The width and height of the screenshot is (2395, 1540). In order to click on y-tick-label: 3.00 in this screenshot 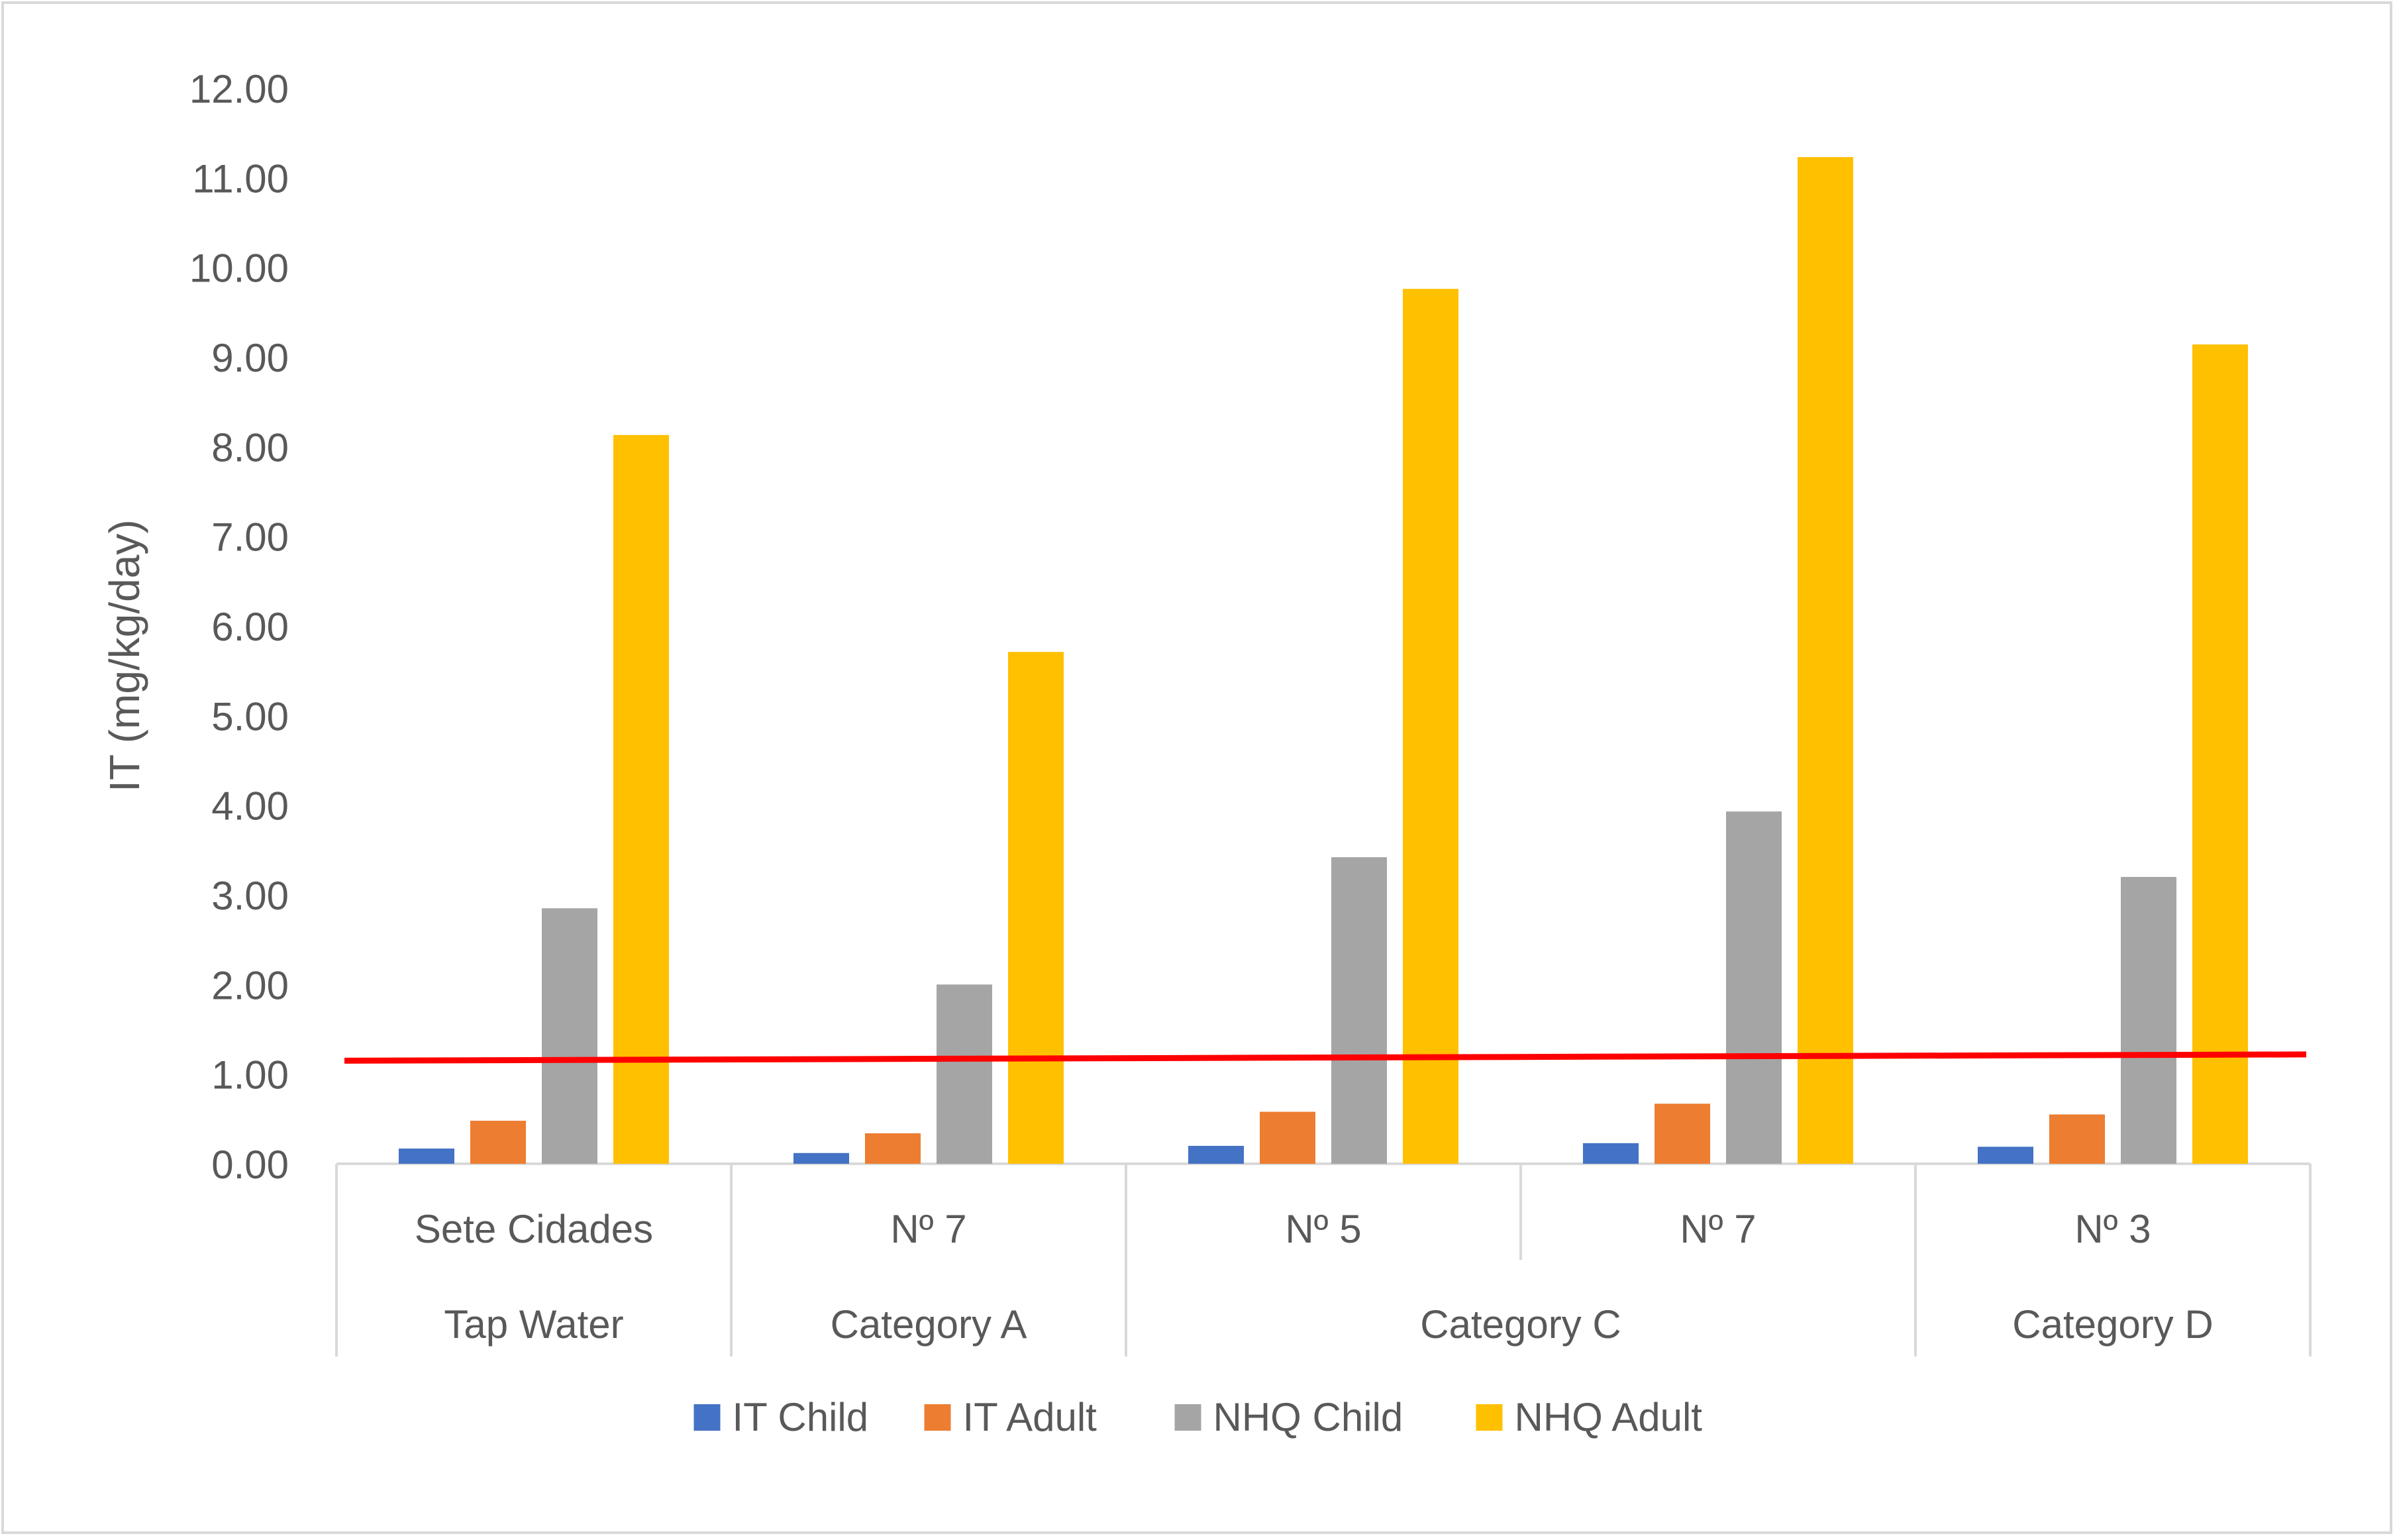, I will do `click(250, 896)`.